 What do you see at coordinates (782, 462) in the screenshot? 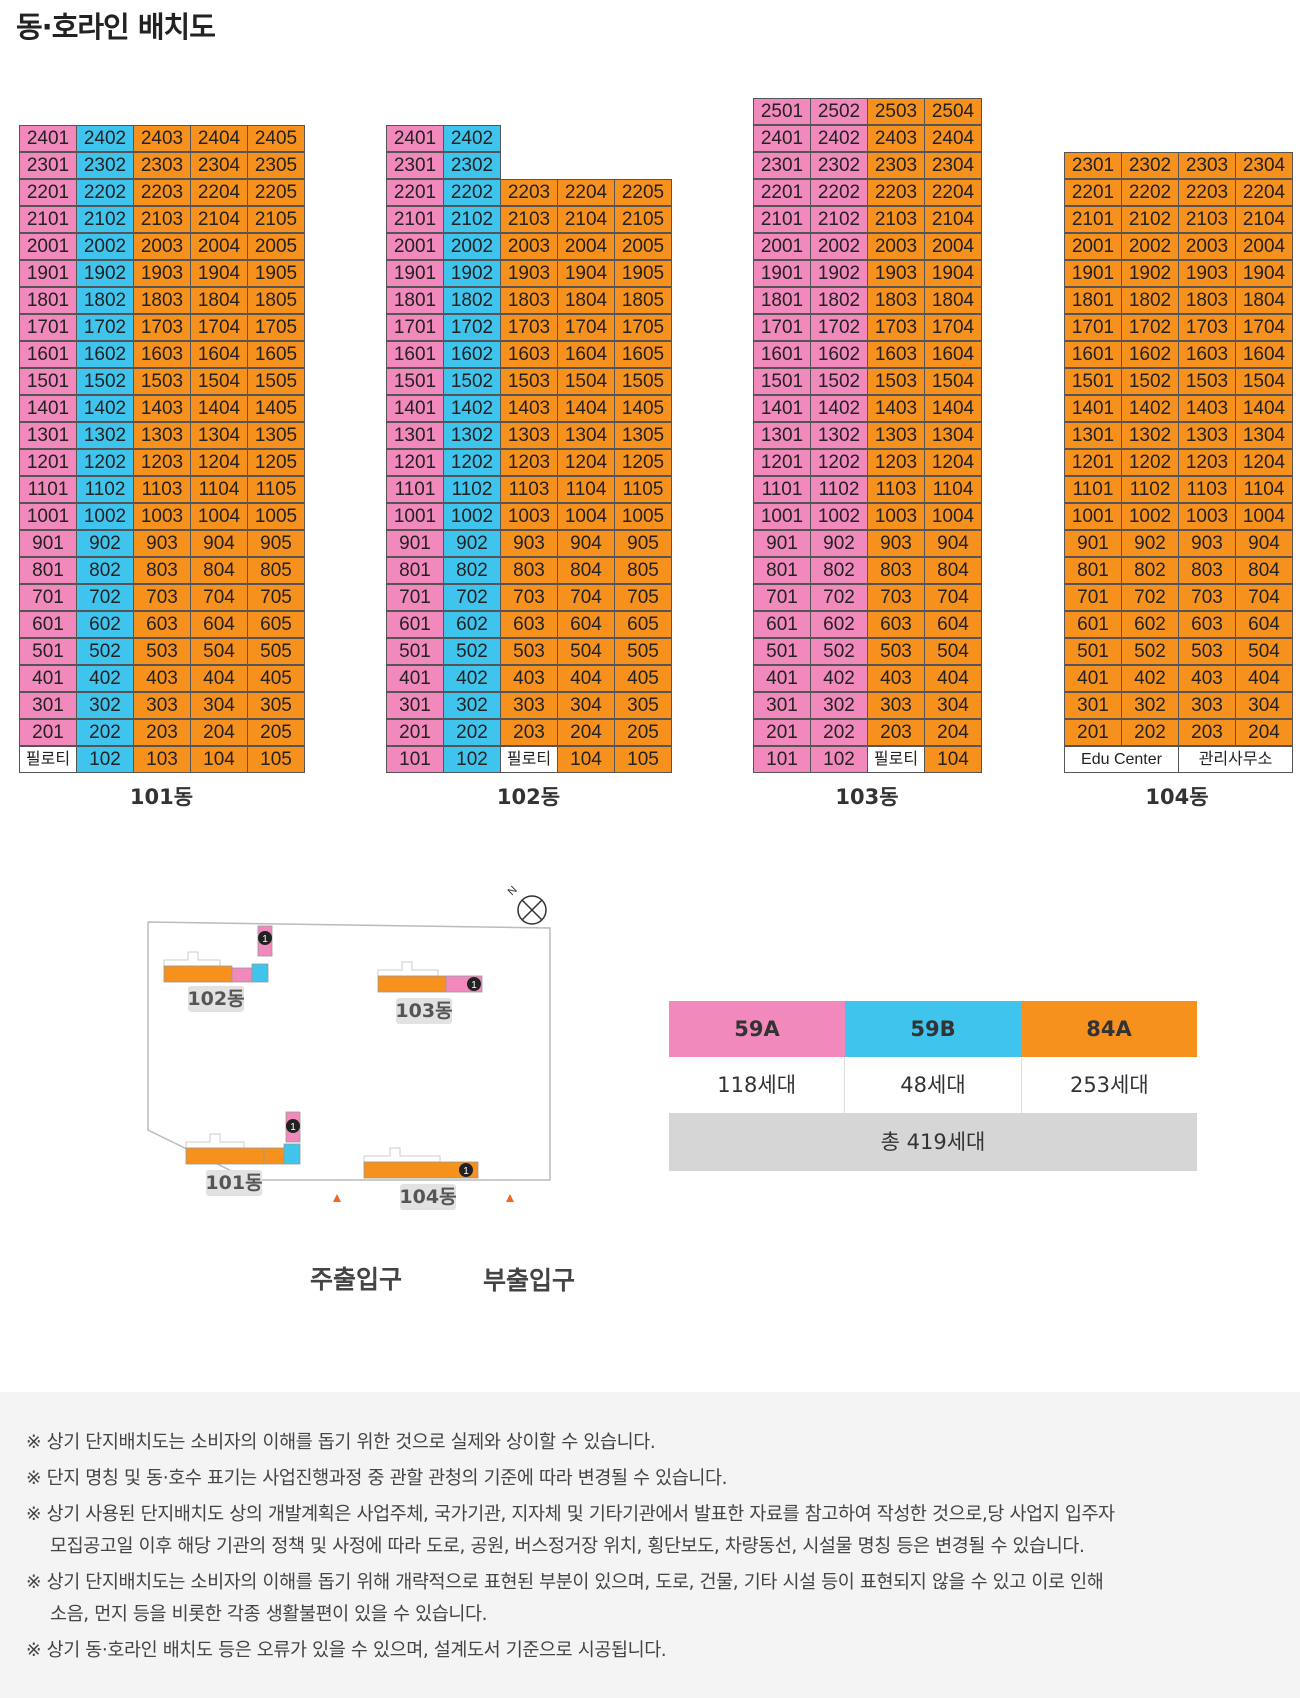
I see `unit-cell: 1201` at bounding box center [782, 462].